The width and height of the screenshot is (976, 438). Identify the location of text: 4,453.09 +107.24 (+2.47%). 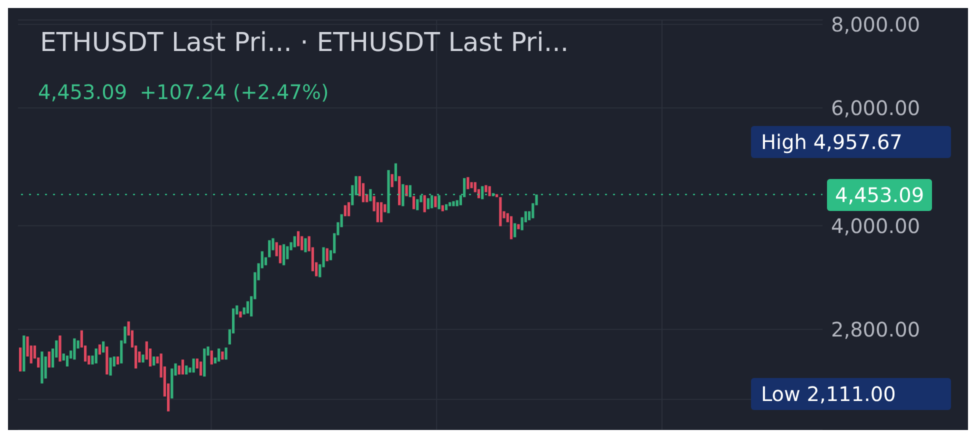
(183, 92).